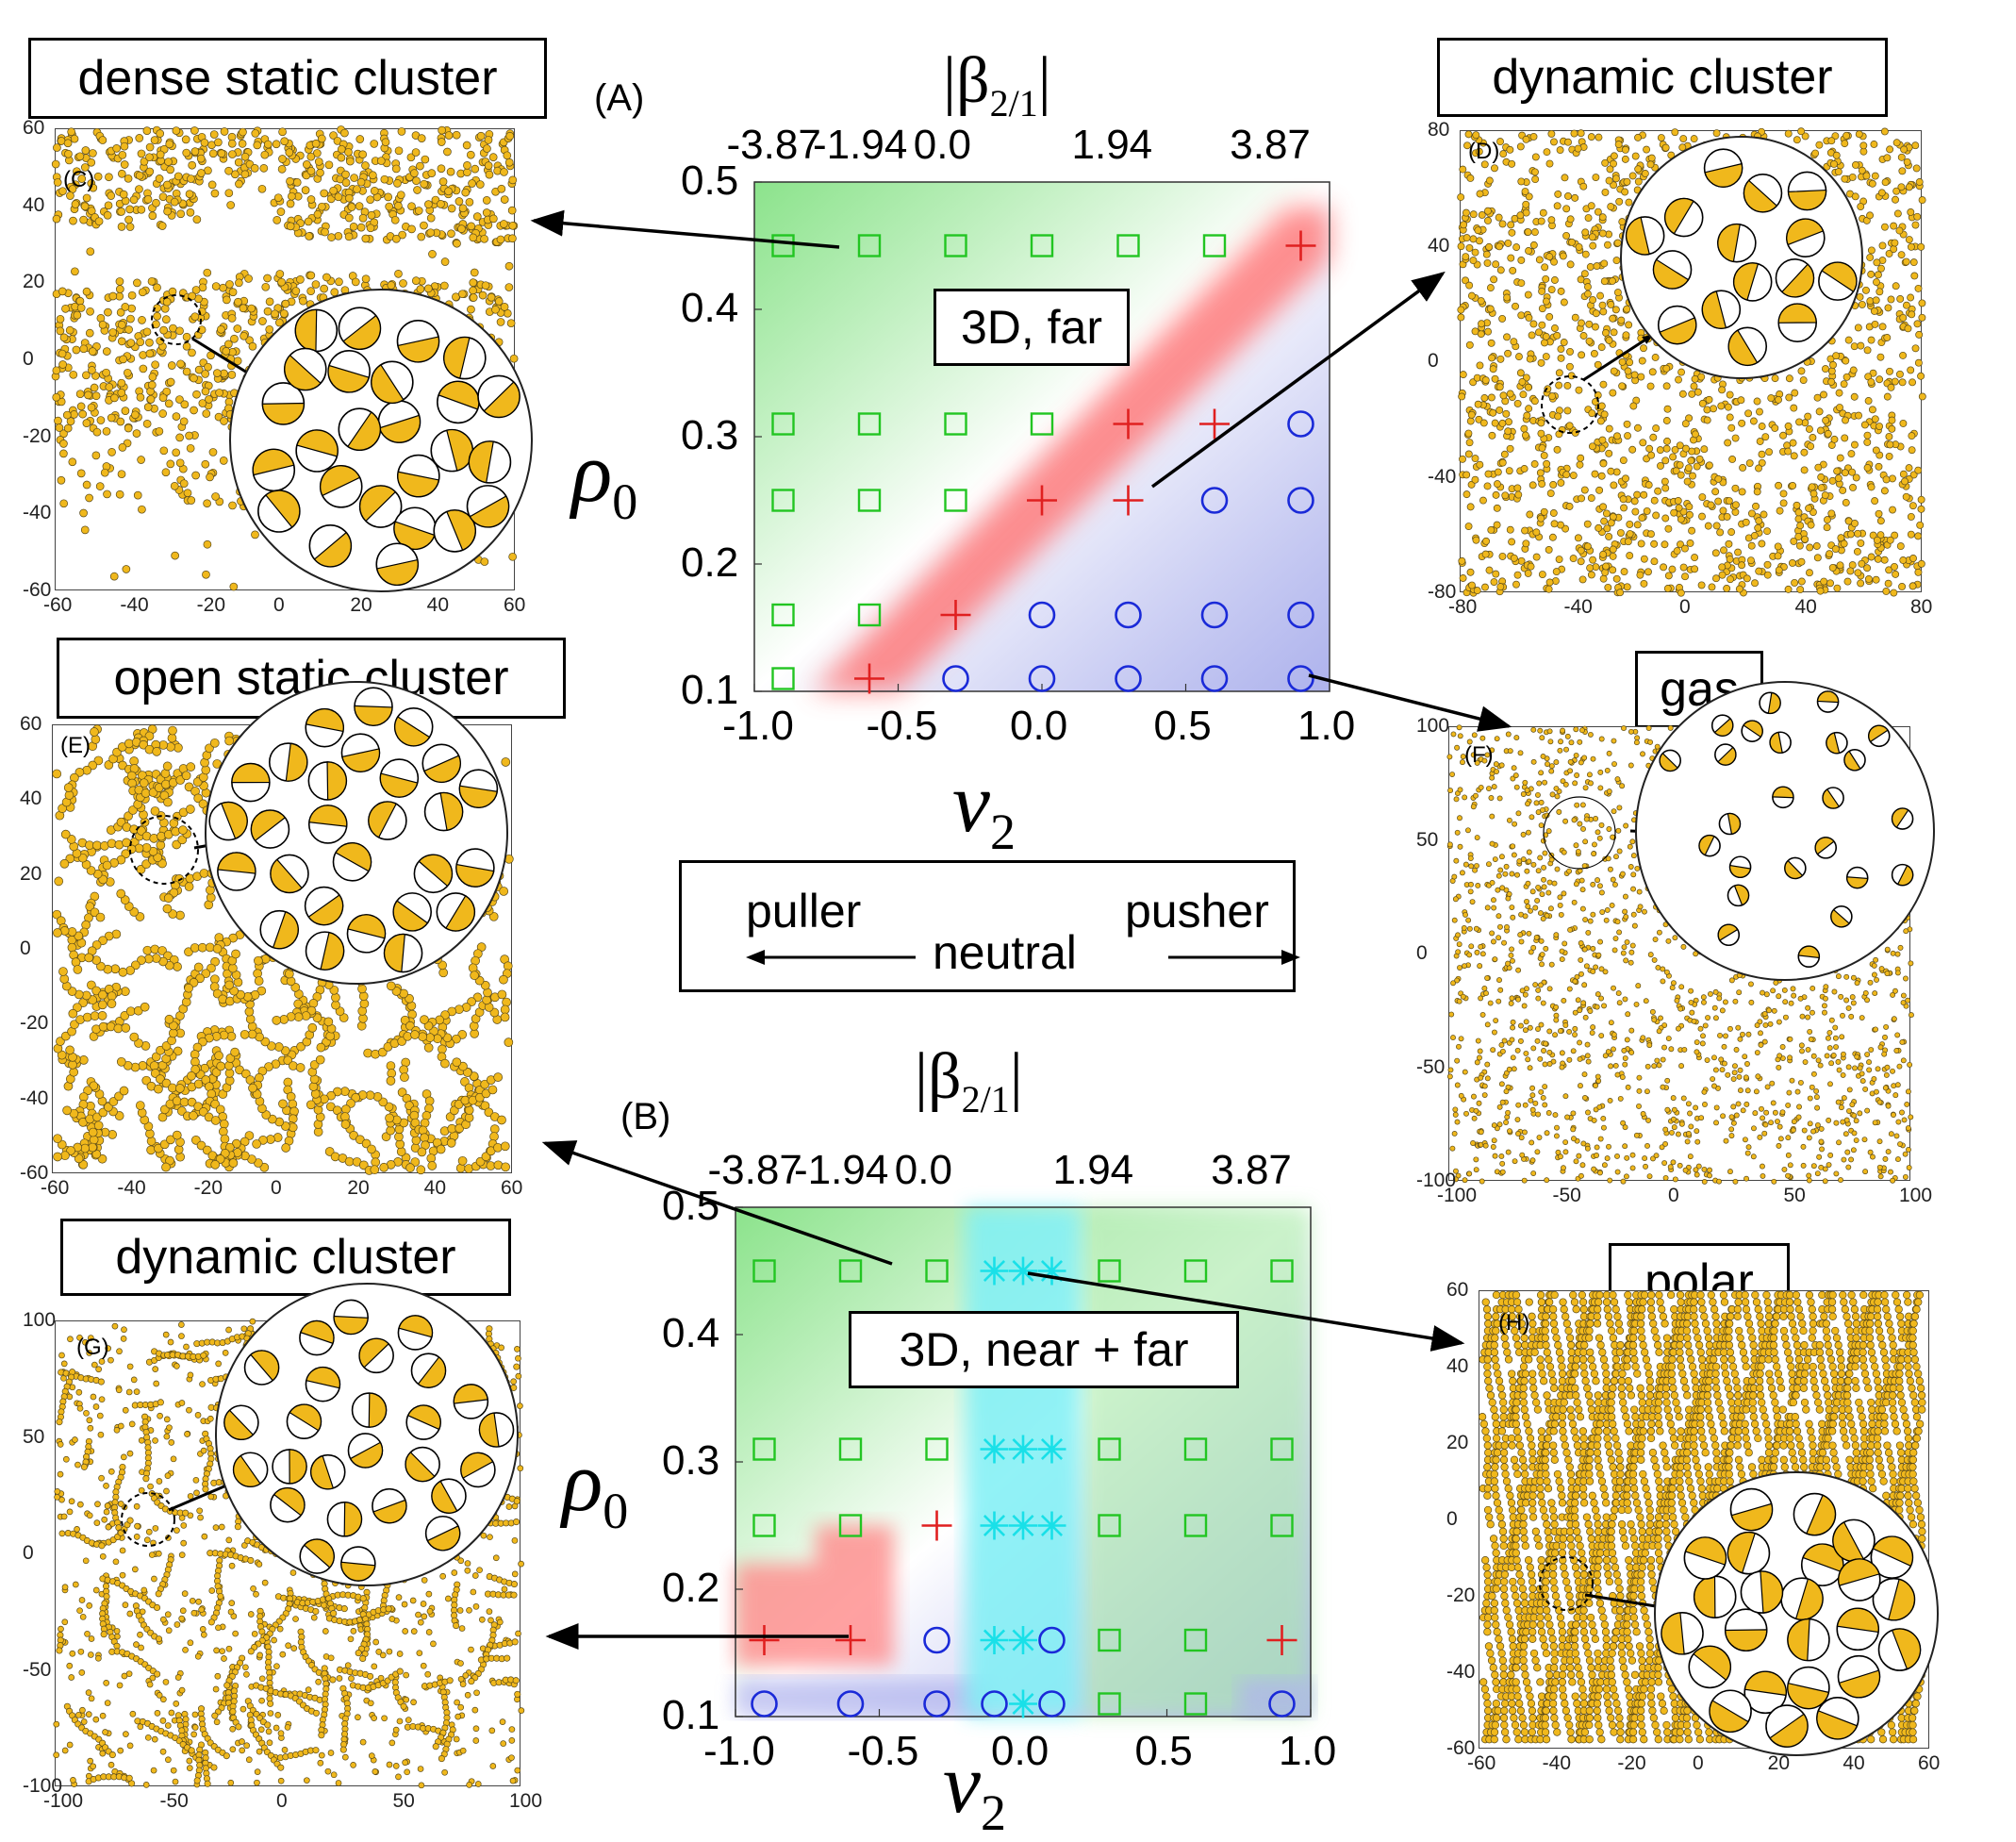 This screenshot has width=2016, height=1842. Describe the element at coordinates (285, 359) in the screenshot. I see `snapshot-c-panel: (C)` at that location.